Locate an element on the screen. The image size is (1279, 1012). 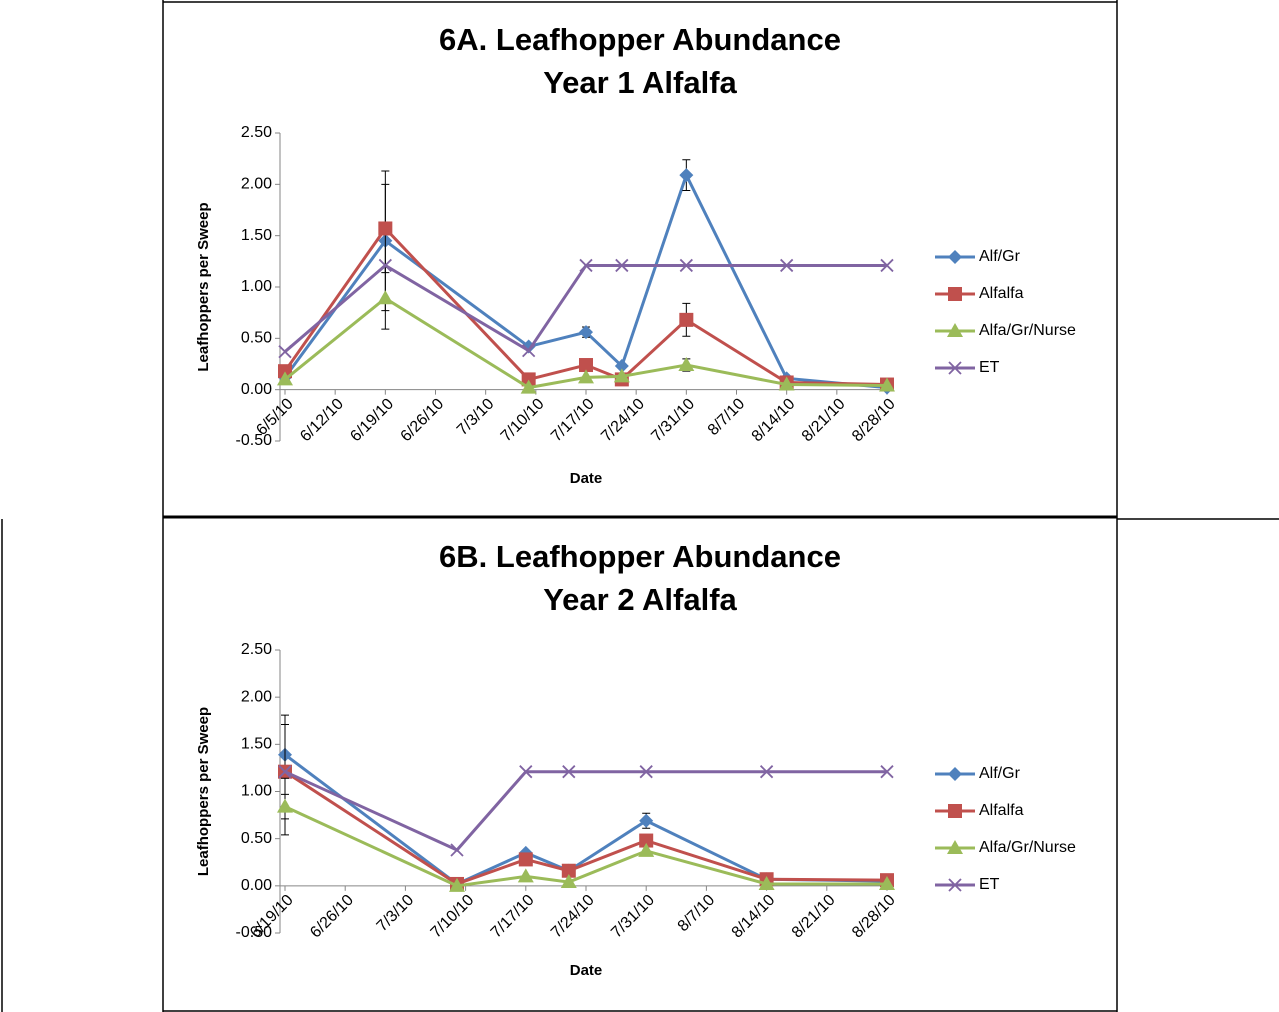
legend-label: Alfa/Gr/Nurse is located at coordinates (1027, 330).